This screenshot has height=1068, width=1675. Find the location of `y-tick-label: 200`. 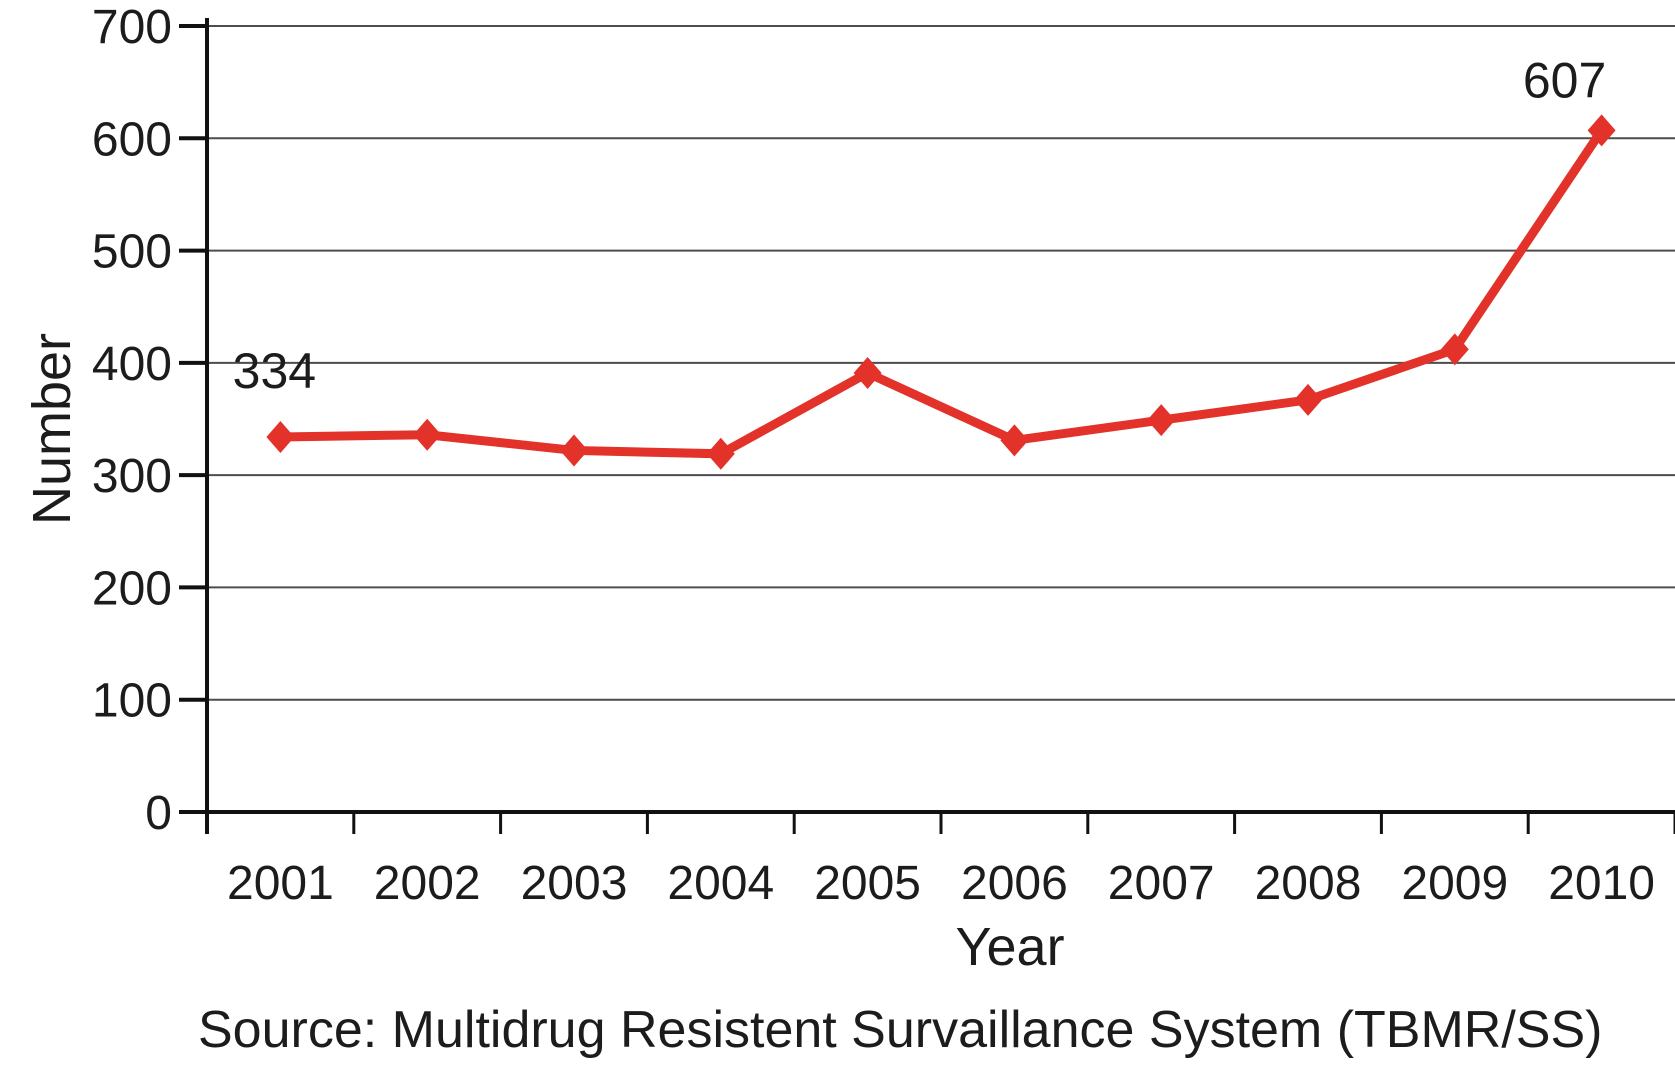

y-tick-label: 200 is located at coordinates (132, 588).